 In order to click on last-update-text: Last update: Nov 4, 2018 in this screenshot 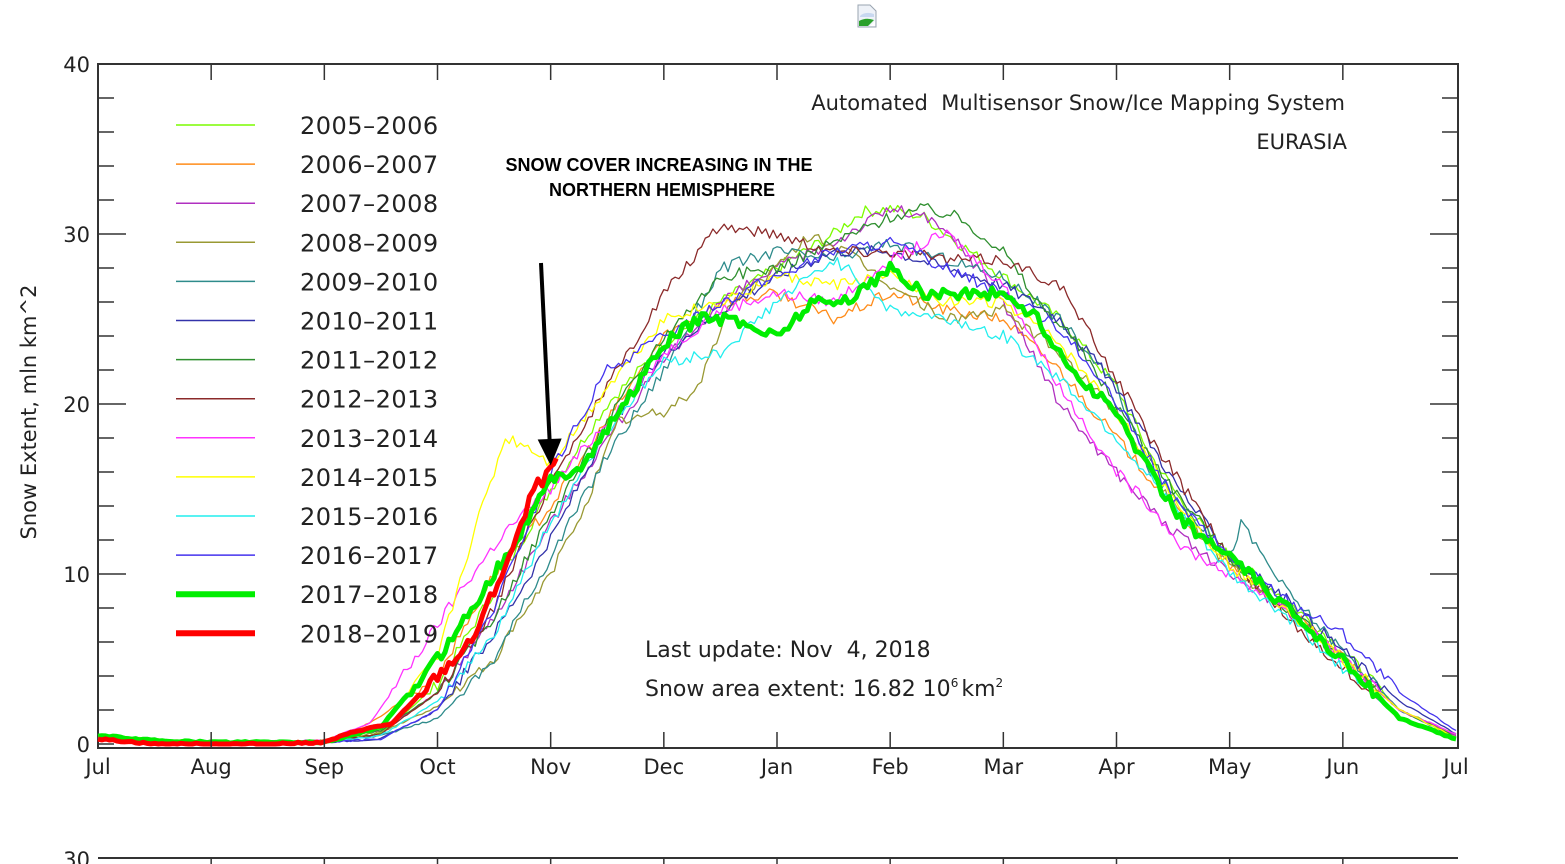, I will do `click(788, 650)`.